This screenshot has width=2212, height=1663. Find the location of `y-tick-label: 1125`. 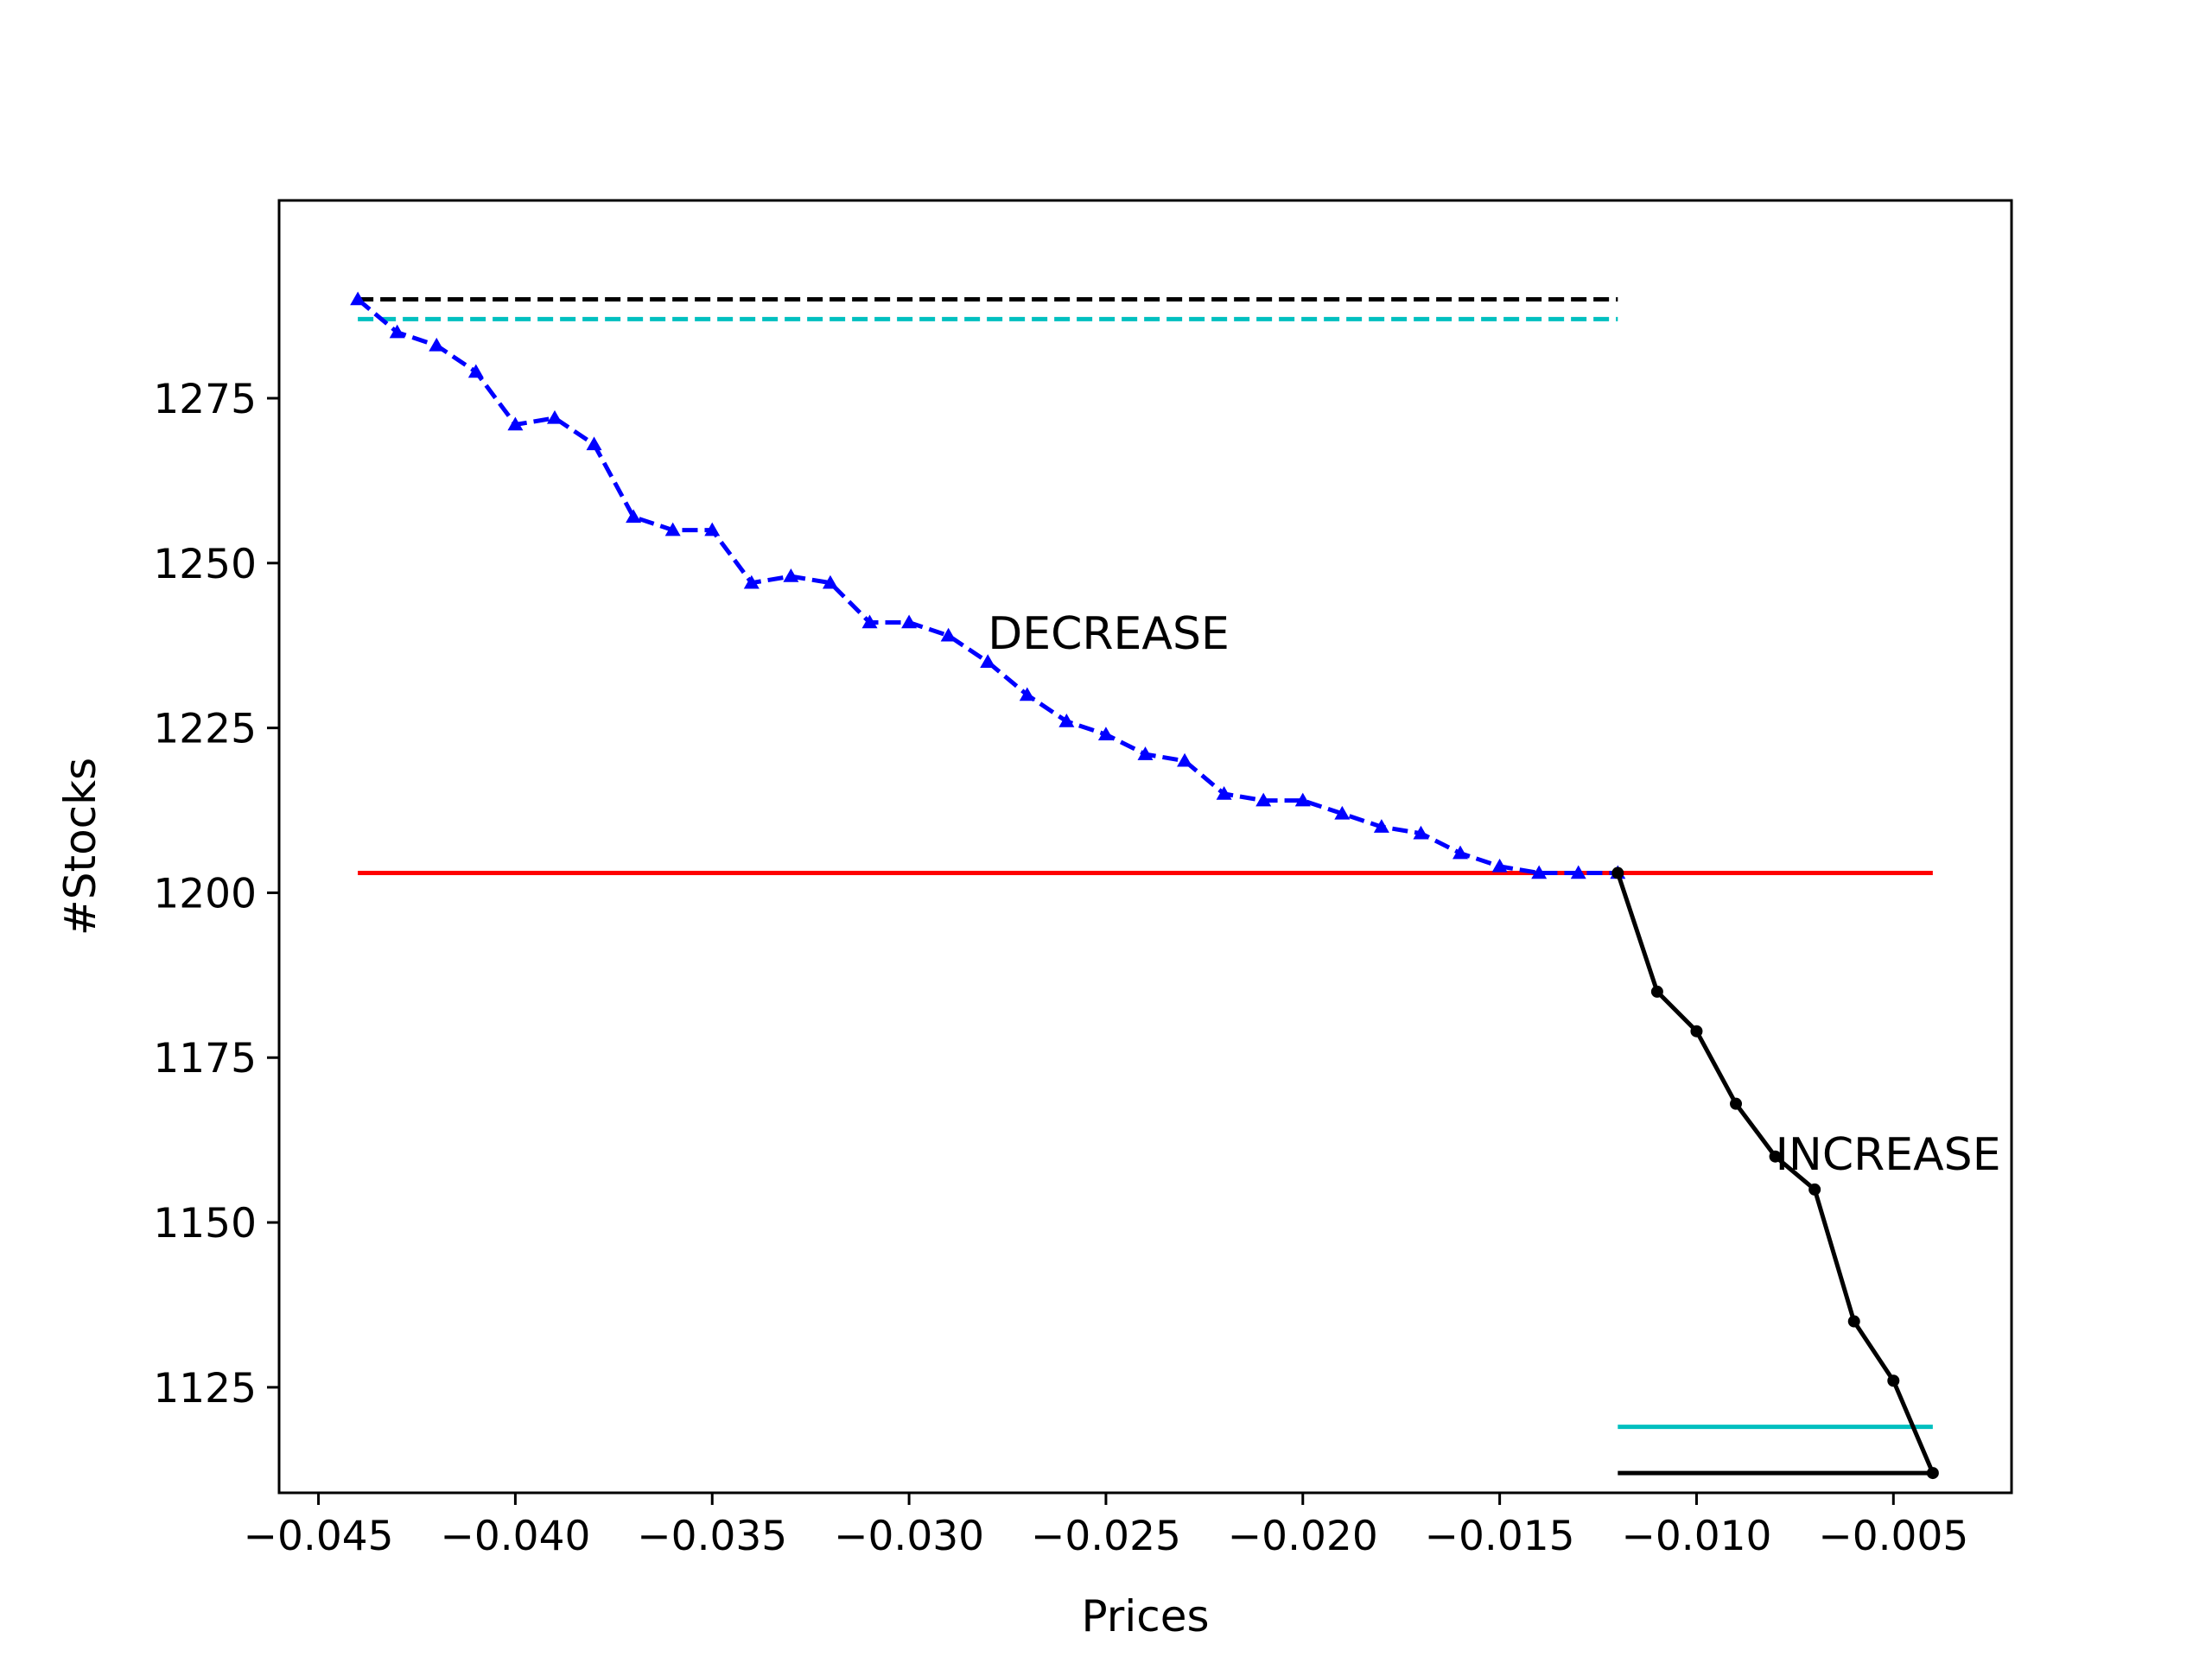

y-tick-label: 1125 is located at coordinates (205, 1388).